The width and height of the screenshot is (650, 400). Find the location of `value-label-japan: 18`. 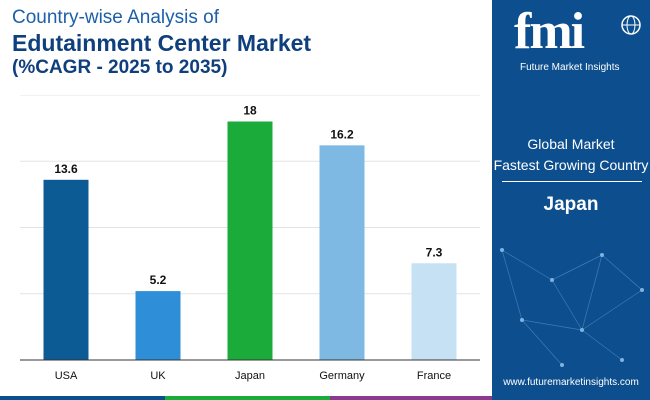

value-label-japan: 18 is located at coordinates (250, 111).